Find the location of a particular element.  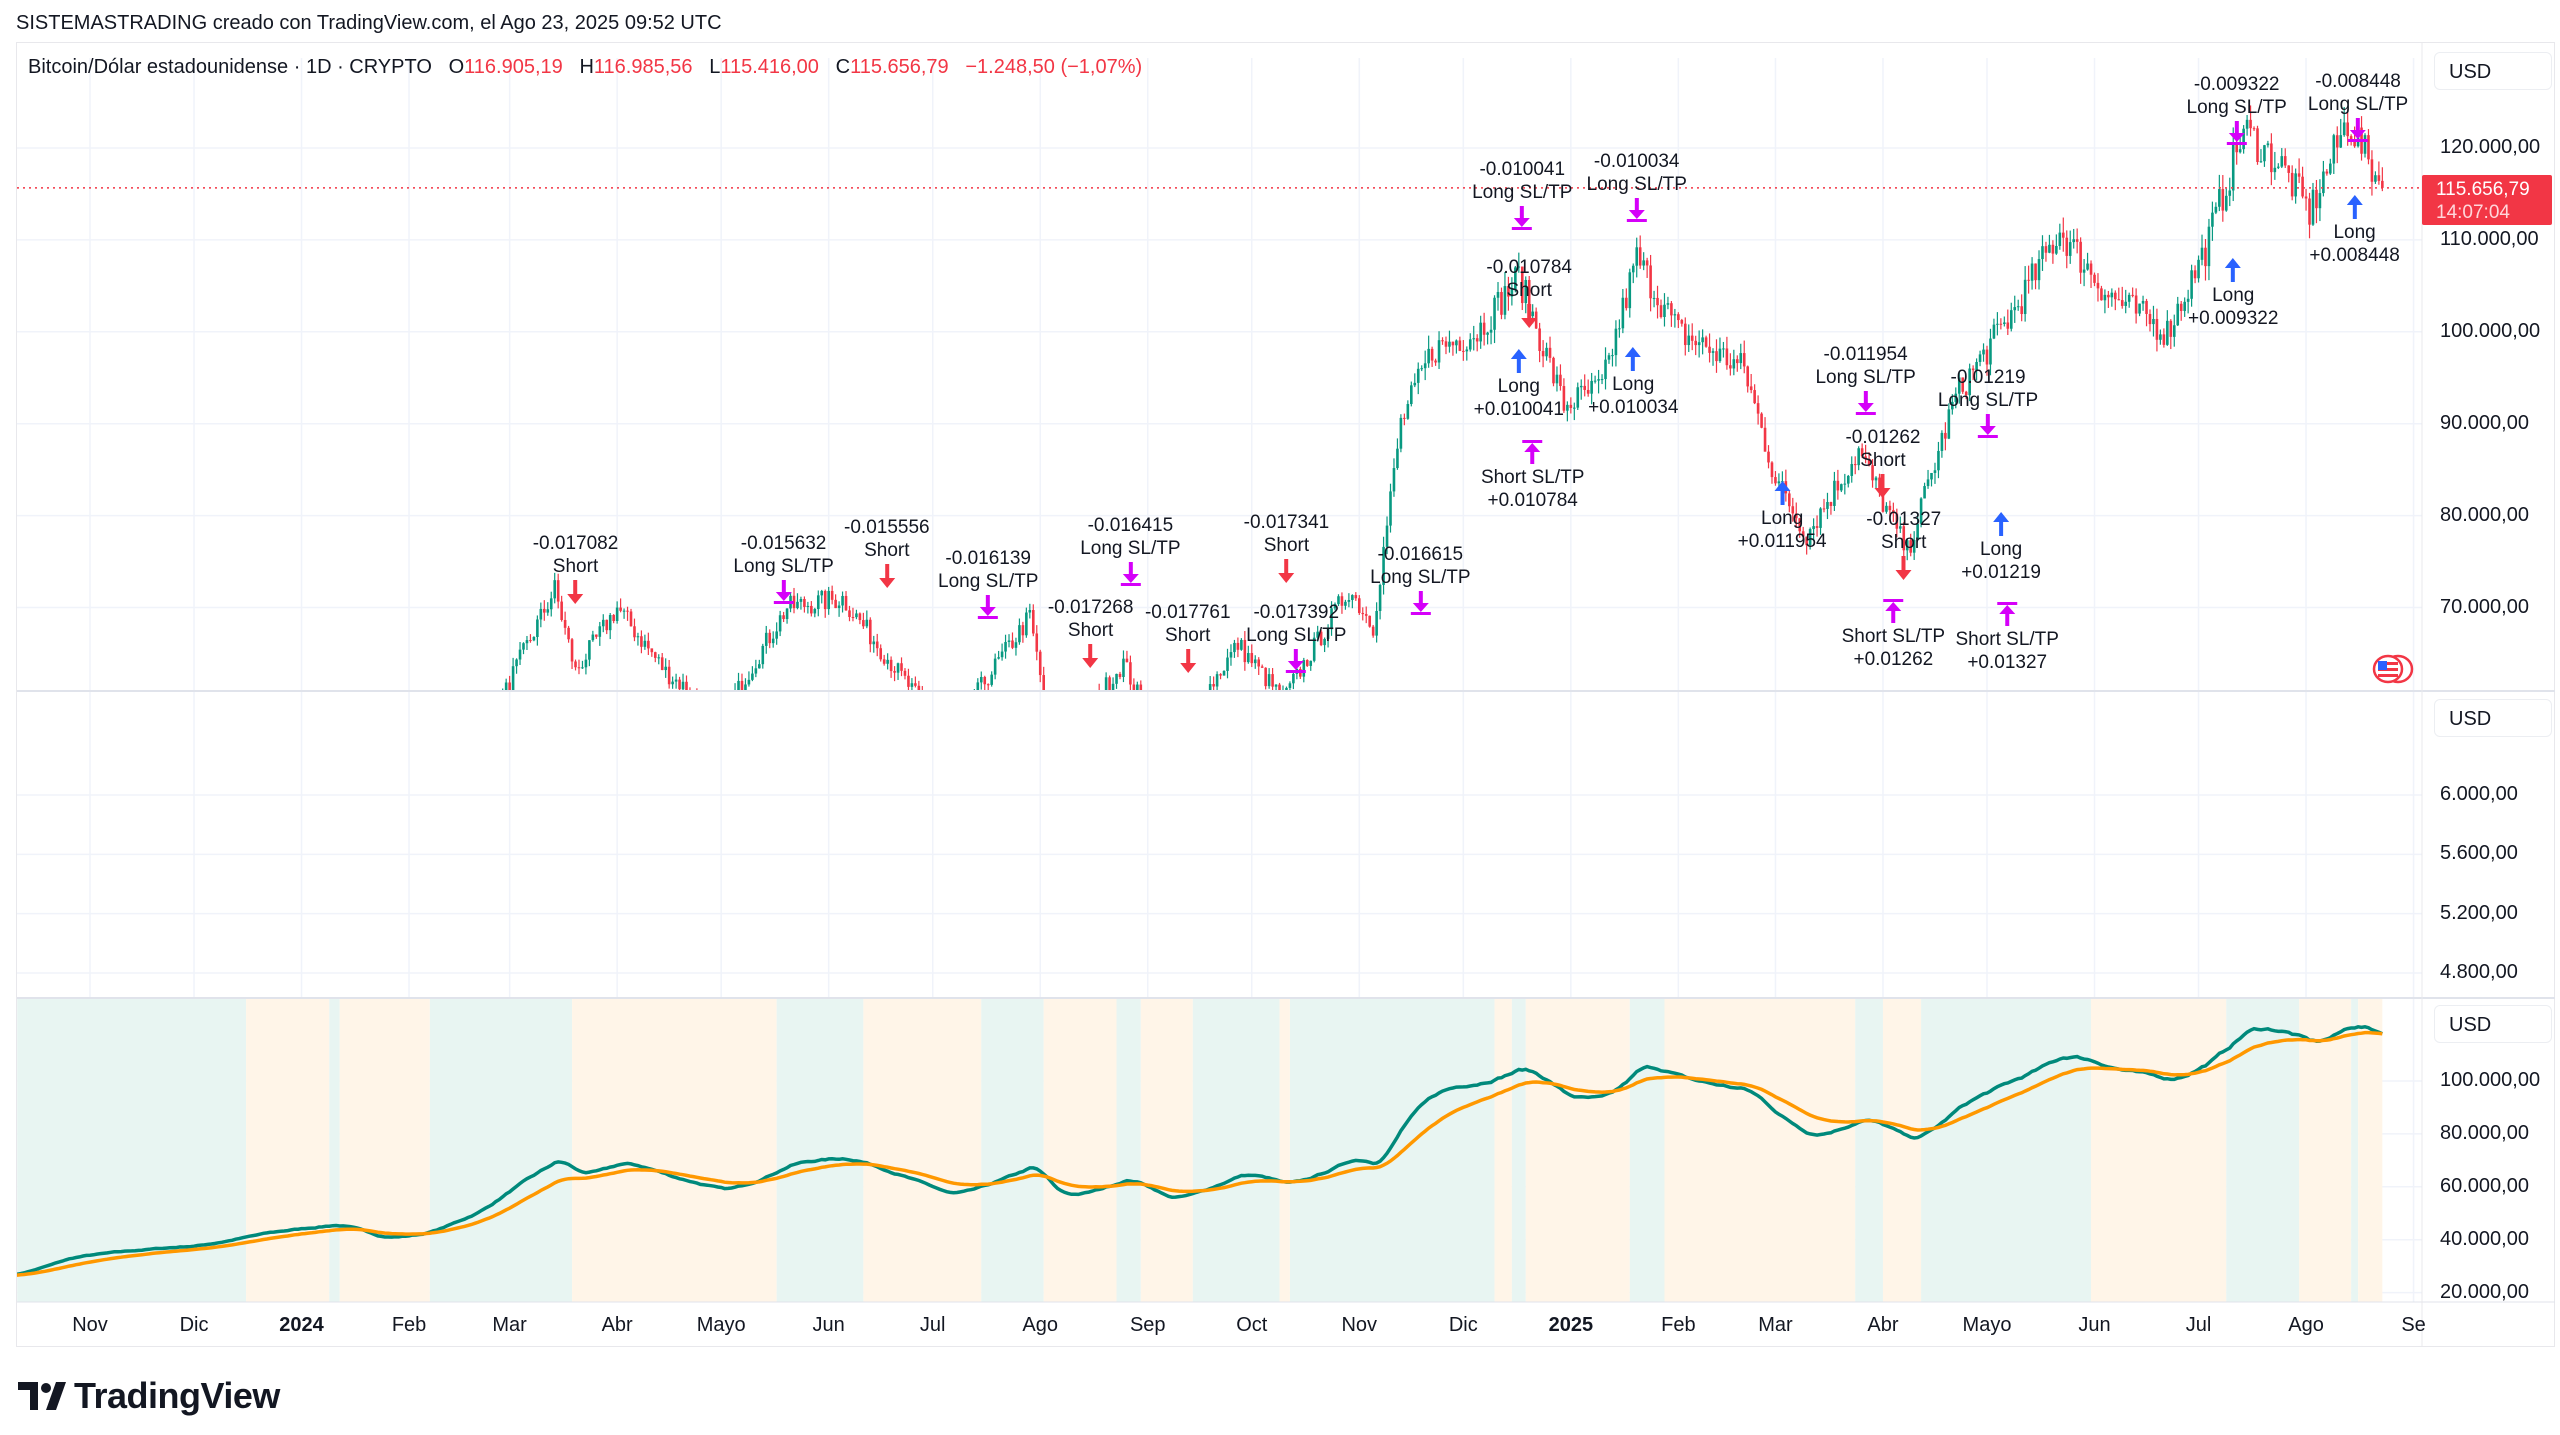

tradingview-logo: TradingView is located at coordinates (149, 1396).